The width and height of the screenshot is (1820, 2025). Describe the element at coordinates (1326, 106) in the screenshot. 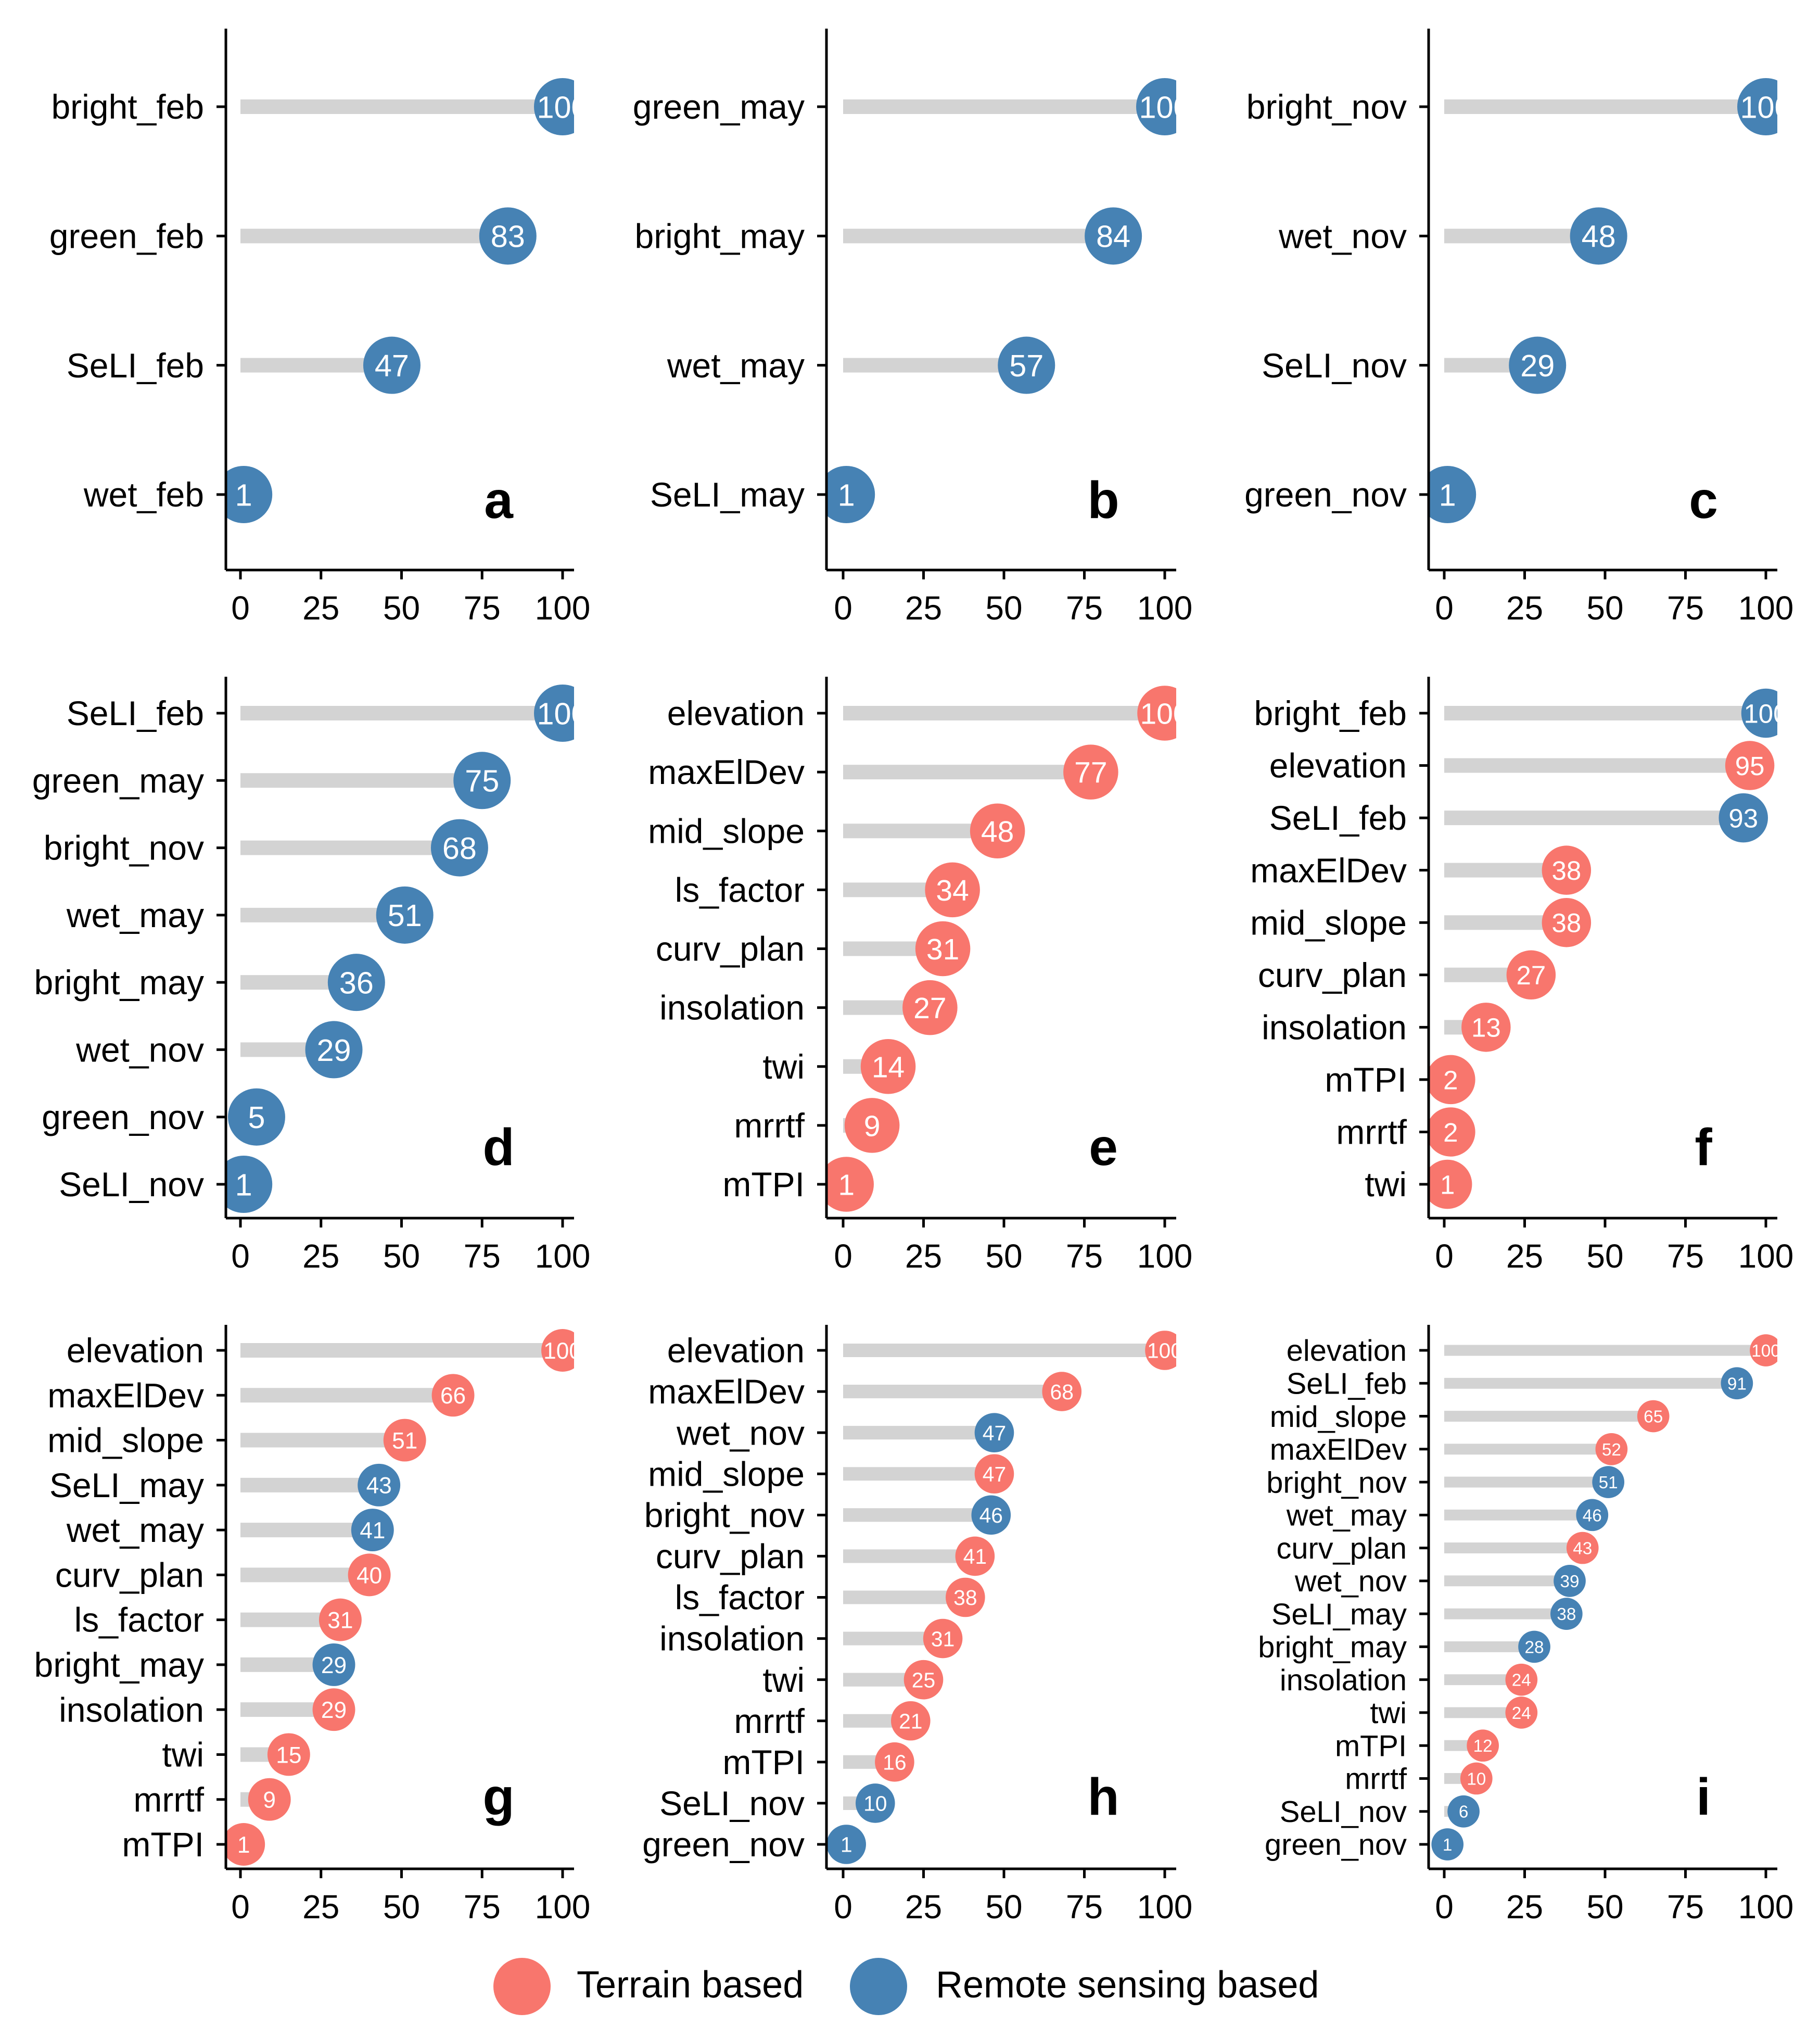

I see `y-tick-label: bright_nov` at that location.